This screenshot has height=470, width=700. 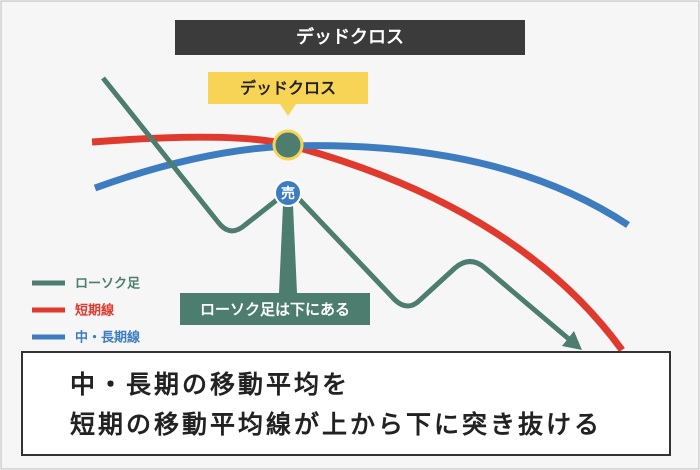 I want to click on callout-label: デッドクロス, so click(x=288, y=88).